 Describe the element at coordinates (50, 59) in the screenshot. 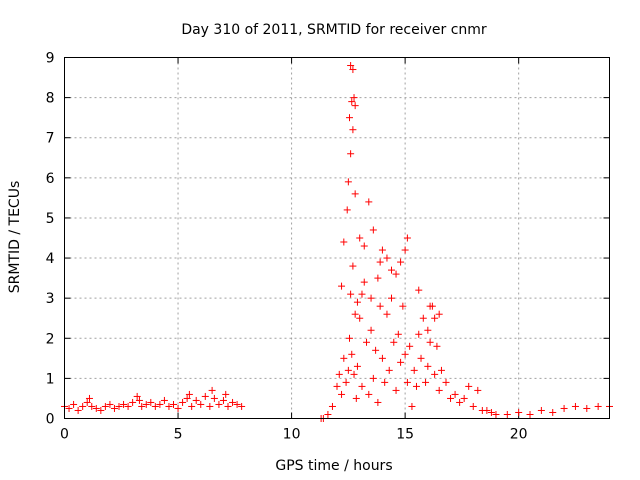

I see `y-tick-label: 9` at that location.